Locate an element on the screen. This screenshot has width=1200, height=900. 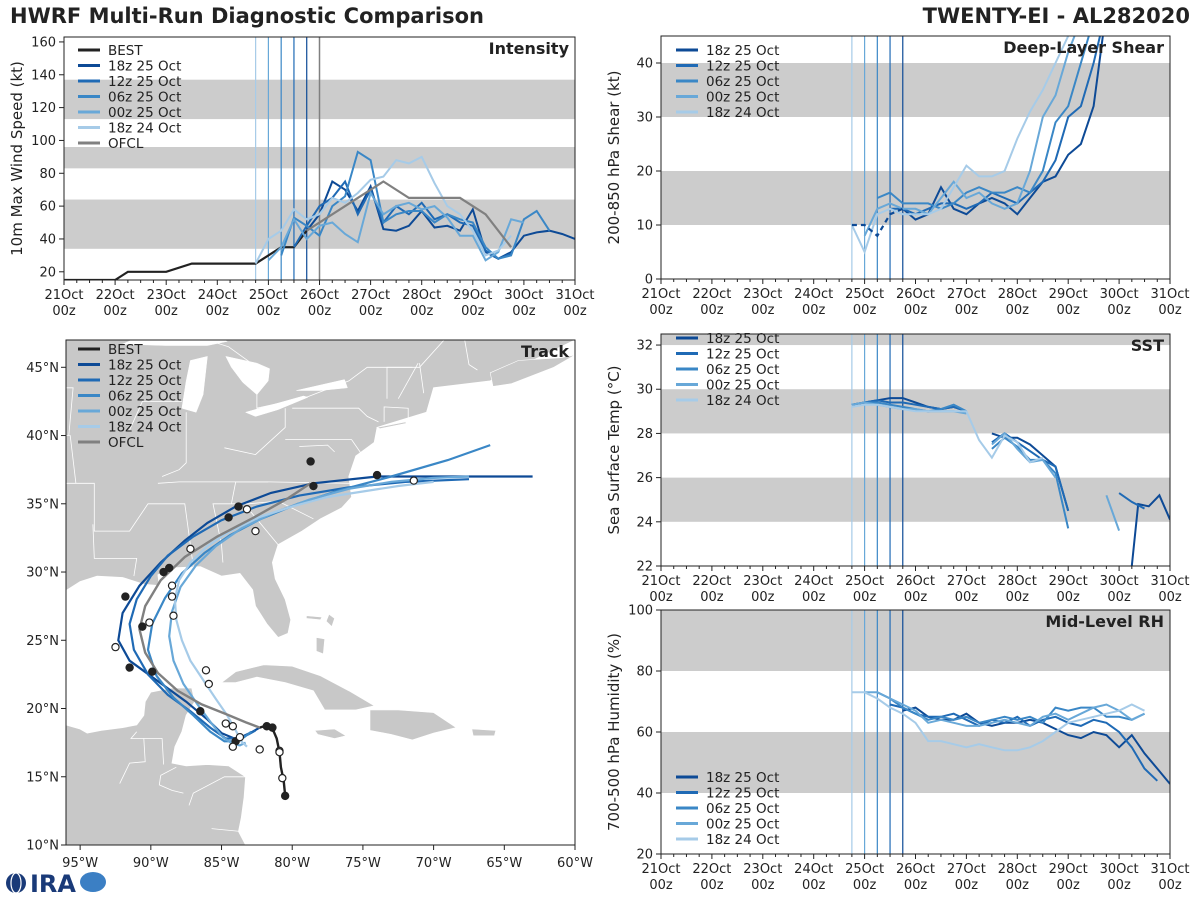
y-tick-label: 24 is located at coordinates (644, 522).